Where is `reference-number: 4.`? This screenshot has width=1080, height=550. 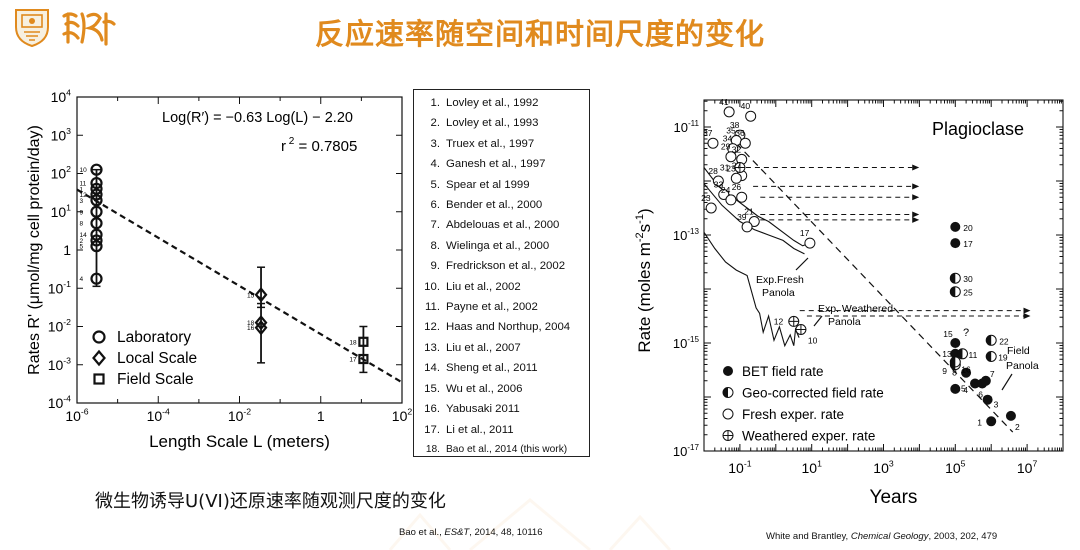
reference-number: 4. is located at coordinates (435, 164).